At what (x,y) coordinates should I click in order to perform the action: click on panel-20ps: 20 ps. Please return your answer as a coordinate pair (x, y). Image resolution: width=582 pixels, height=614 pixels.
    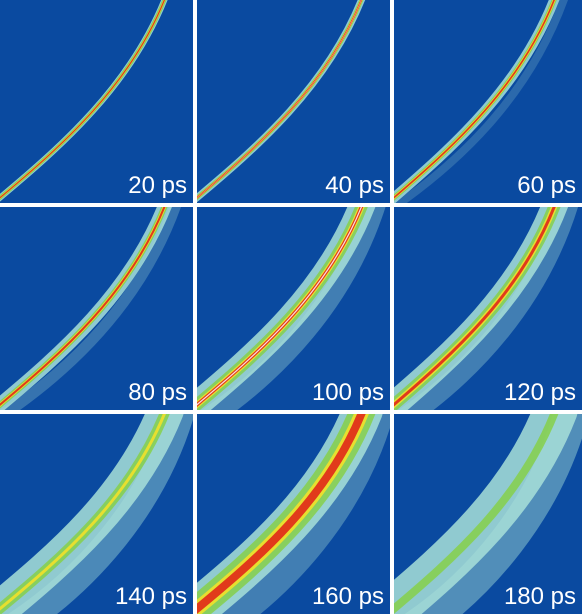
    Looking at the image, I should click on (96, 101).